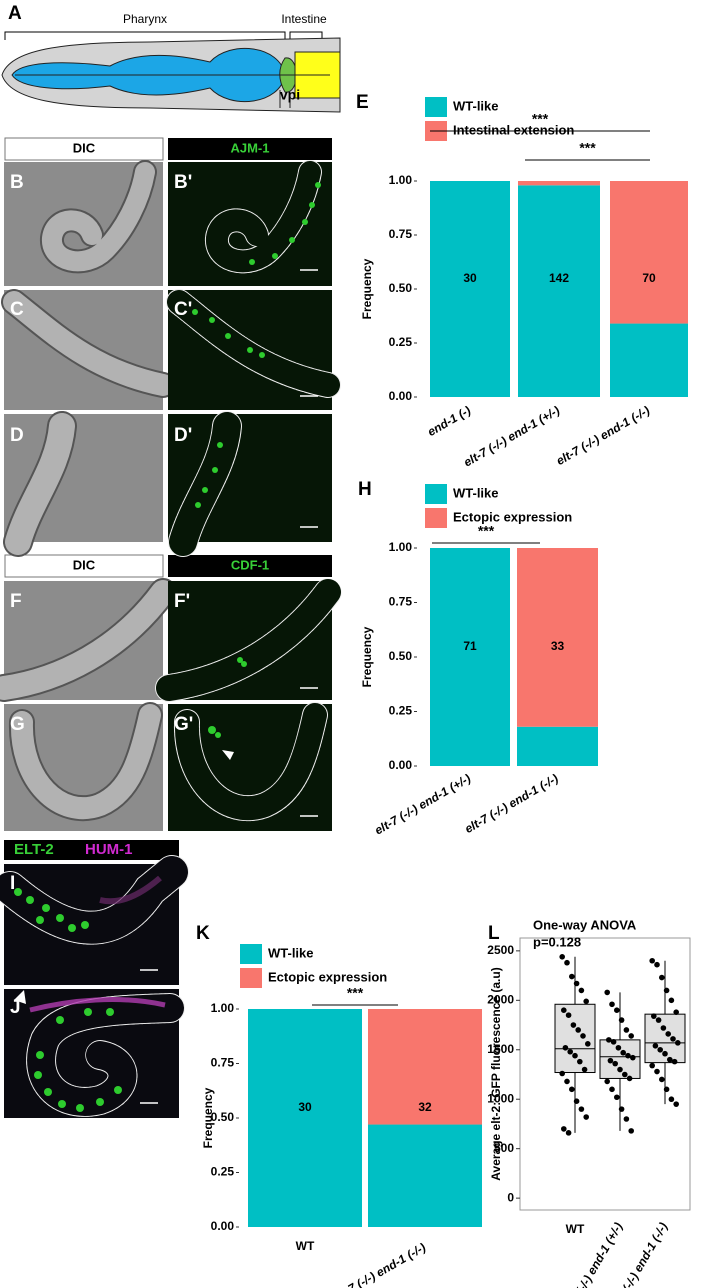 This screenshot has width=703, height=1288. I want to click on dic-images, so click(88, 495).